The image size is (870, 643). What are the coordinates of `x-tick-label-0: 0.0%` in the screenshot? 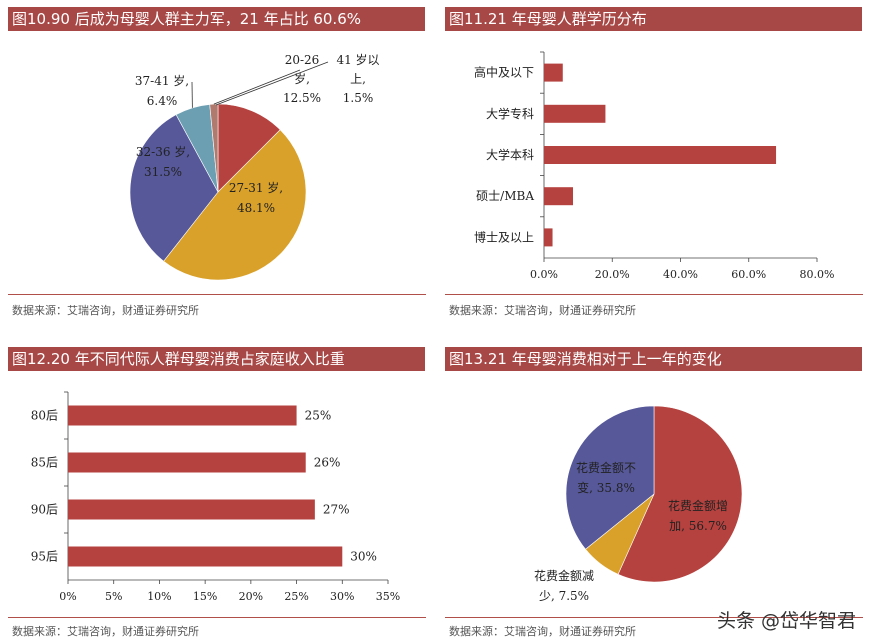 It's located at (544, 274).